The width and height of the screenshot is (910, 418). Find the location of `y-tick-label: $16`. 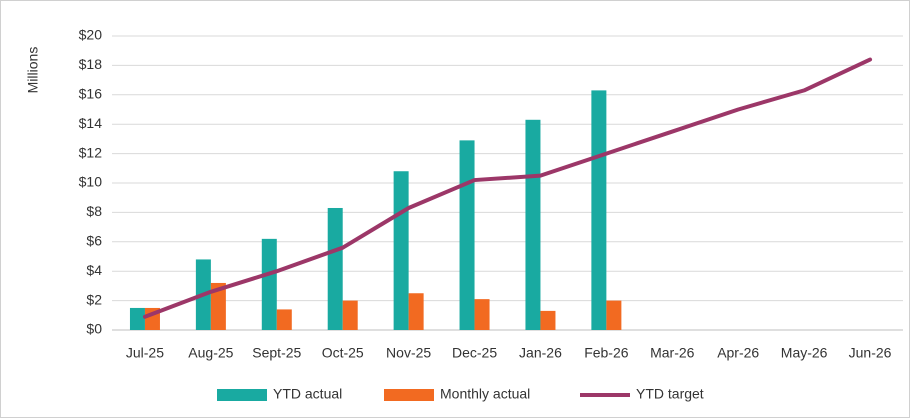

y-tick-label: $16 is located at coordinates (91, 94).